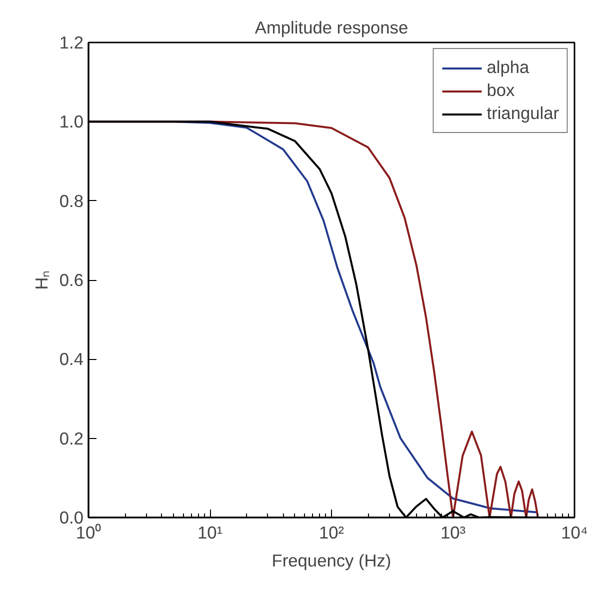 The image size is (592, 595). I want to click on y-tick-label: 1.0, so click(71, 122).